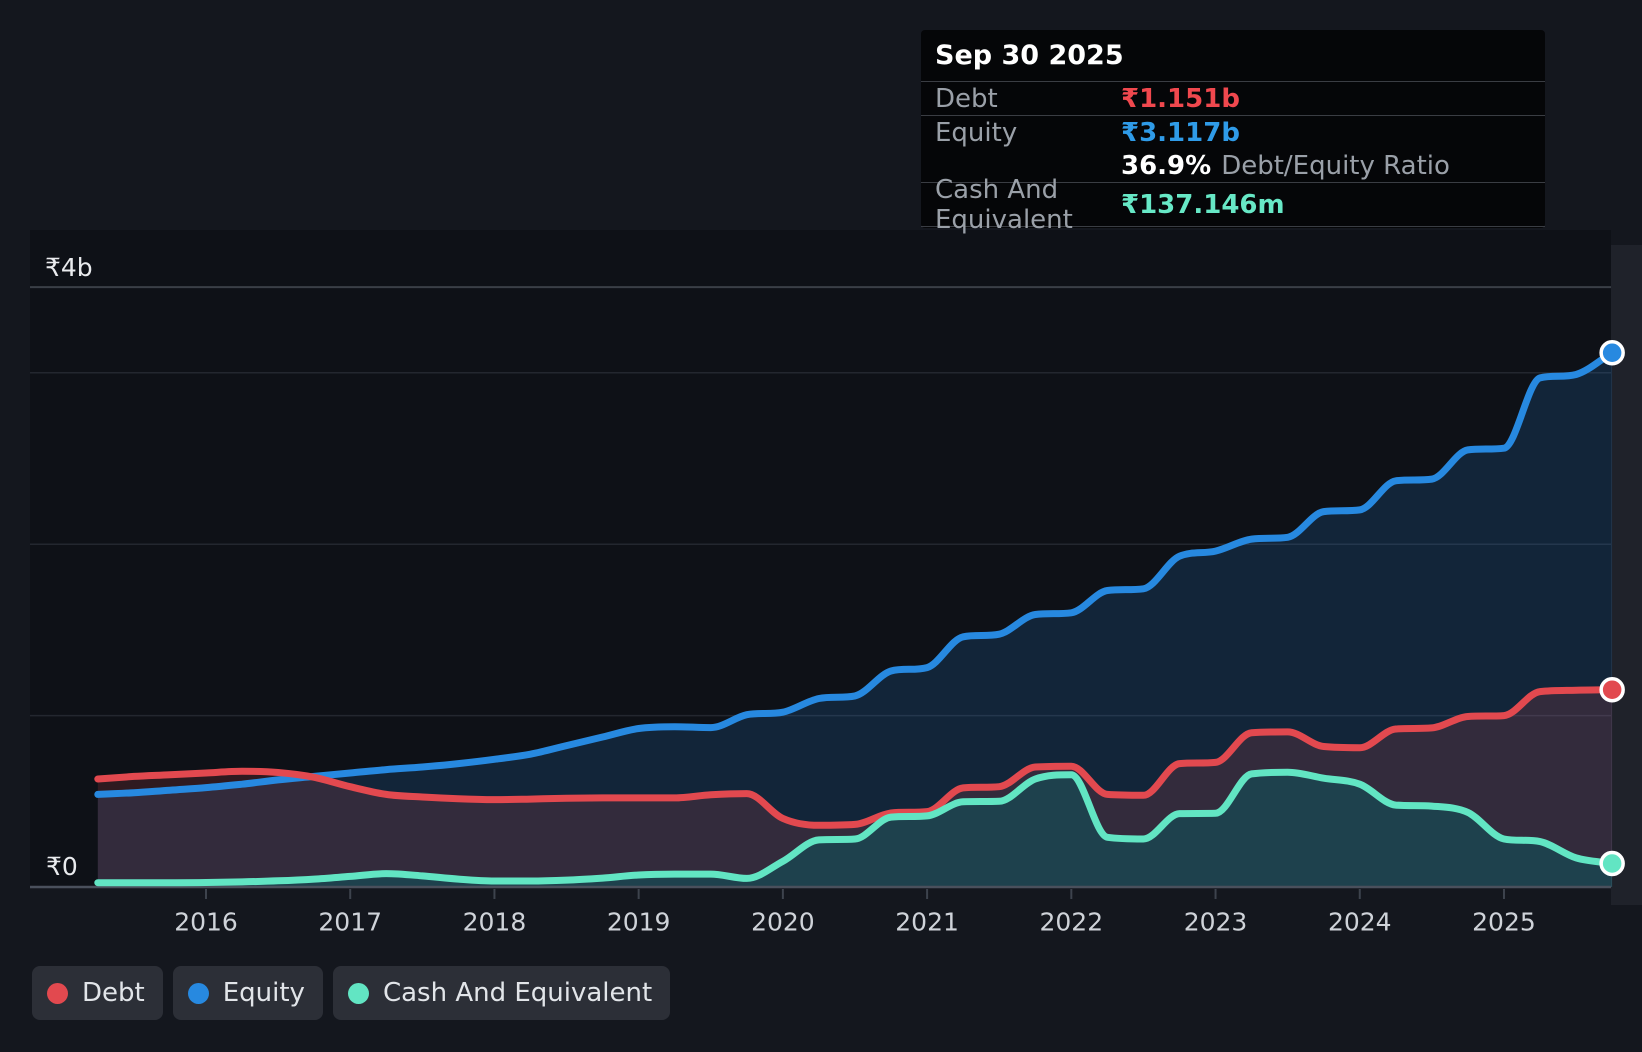 This screenshot has height=1052, width=1642. Describe the element at coordinates (57, 993) in the screenshot. I see `debt-series-dot-icon` at that location.